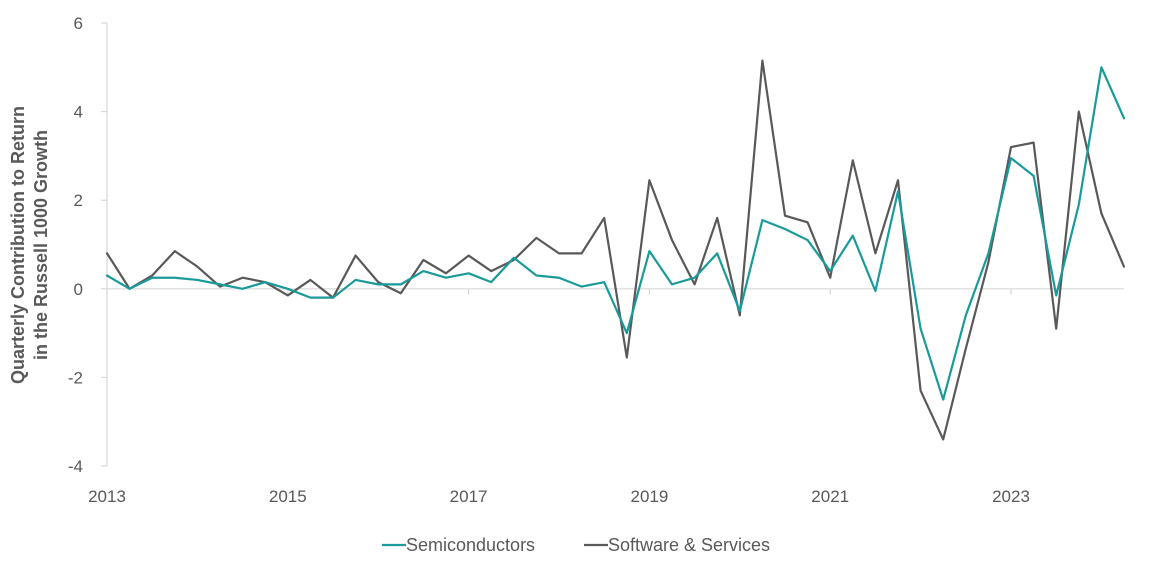  What do you see at coordinates (78, 289) in the screenshot?
I see `y-tick-label: 0` at bounding box center [78, 289].